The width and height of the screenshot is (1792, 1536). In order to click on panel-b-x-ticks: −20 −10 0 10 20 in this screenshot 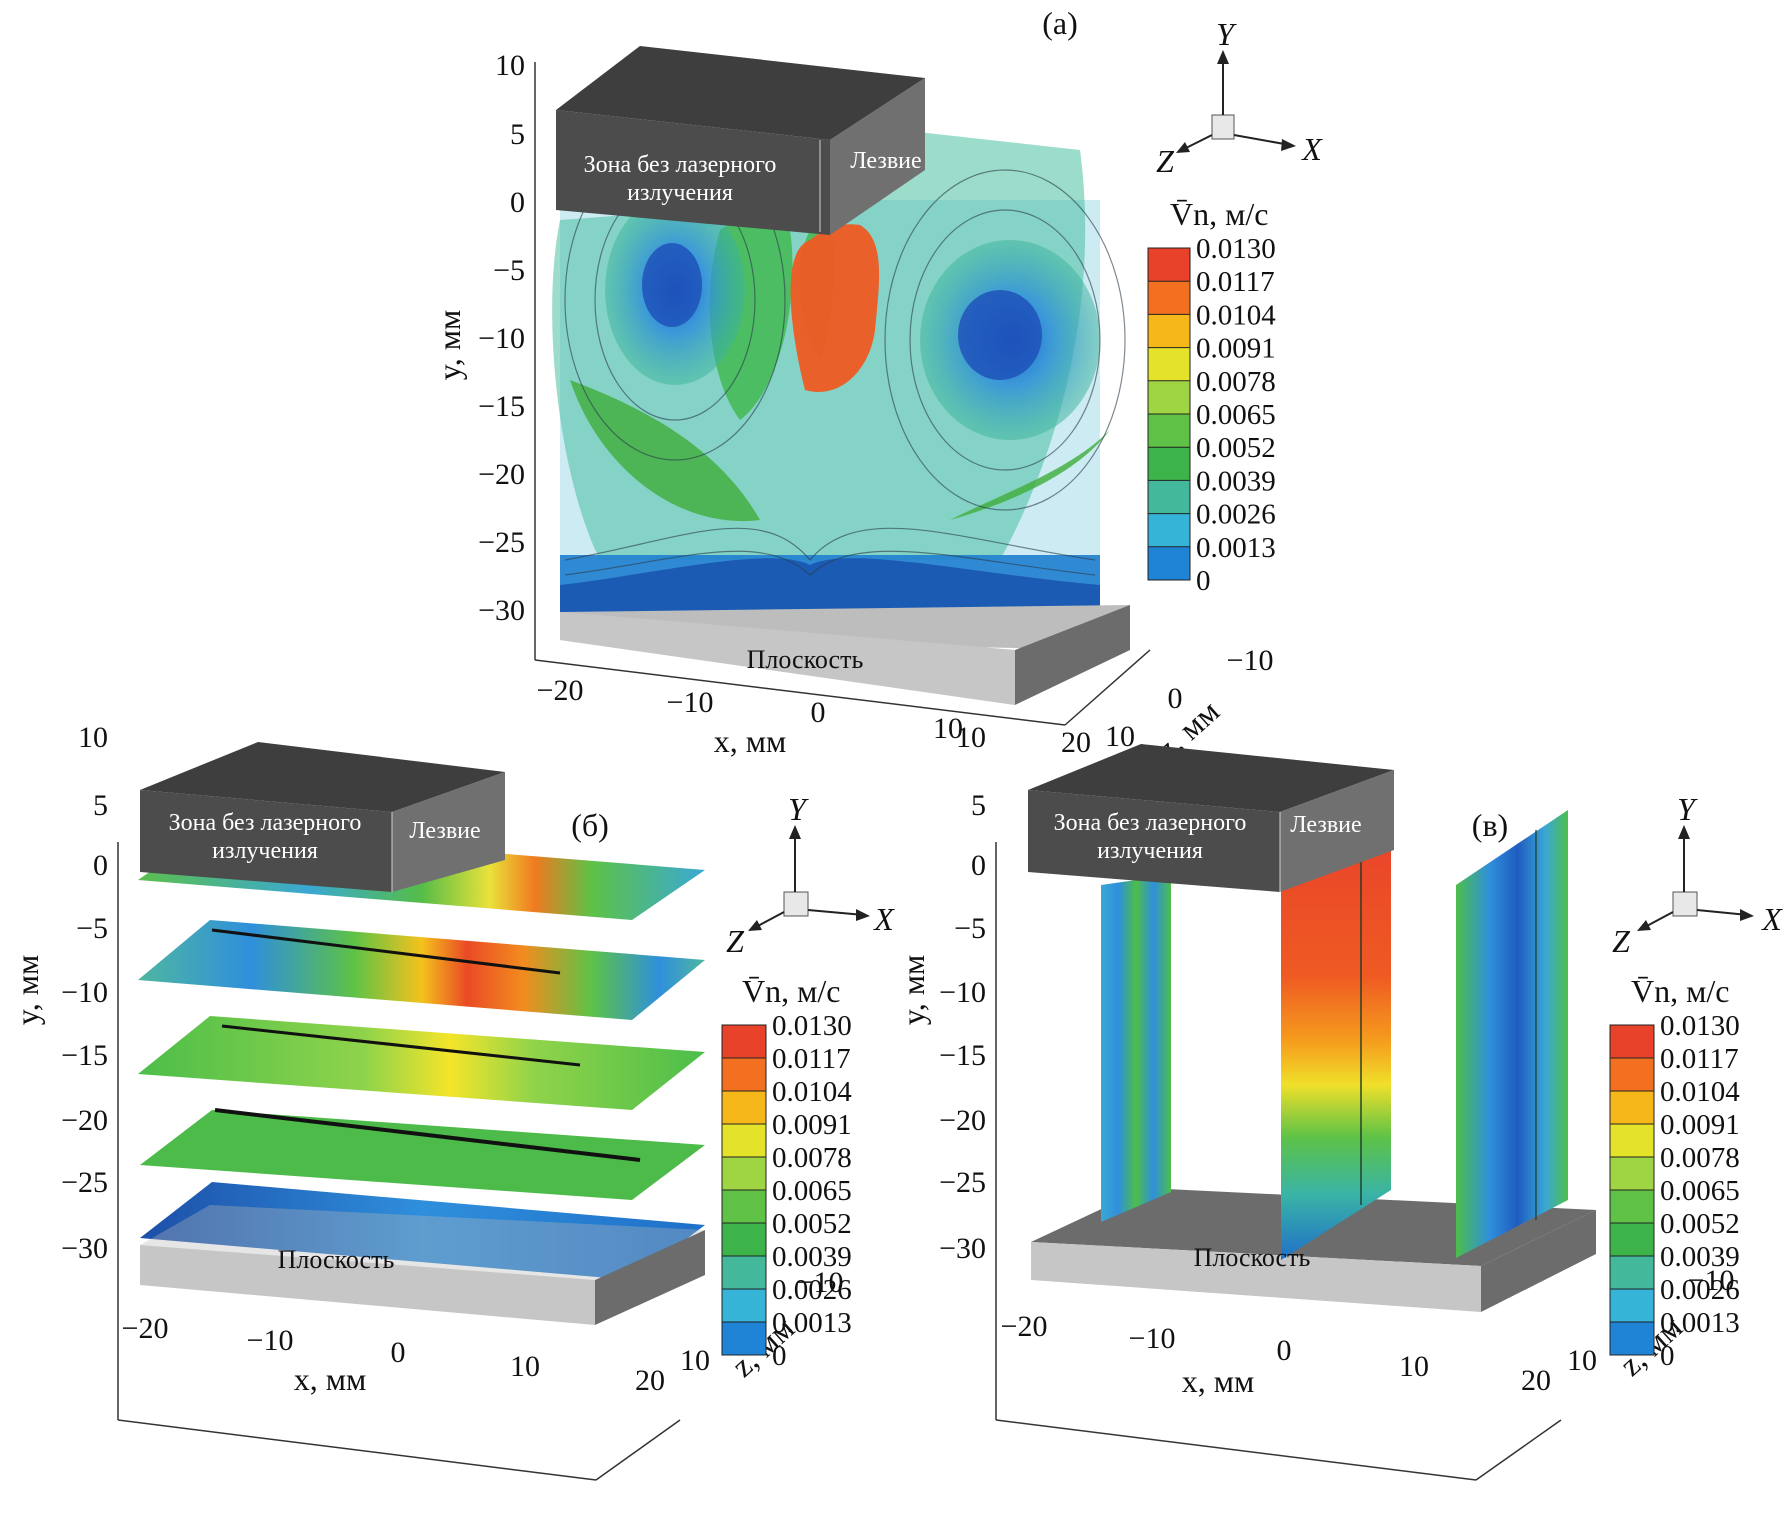, I will do `click(393, 1354)`.